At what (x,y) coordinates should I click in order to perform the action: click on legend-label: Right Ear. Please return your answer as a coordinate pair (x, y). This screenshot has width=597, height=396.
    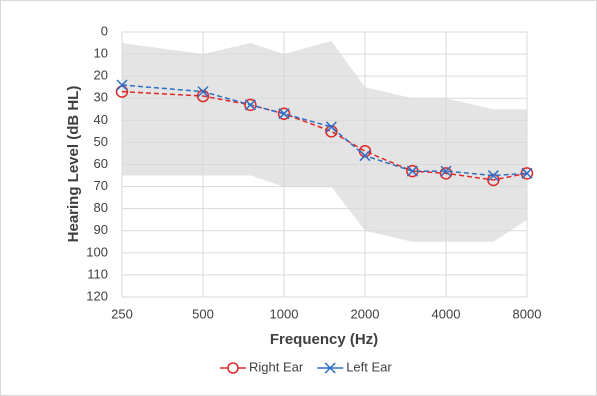
    Looking at the image, I should click on (276, 366).